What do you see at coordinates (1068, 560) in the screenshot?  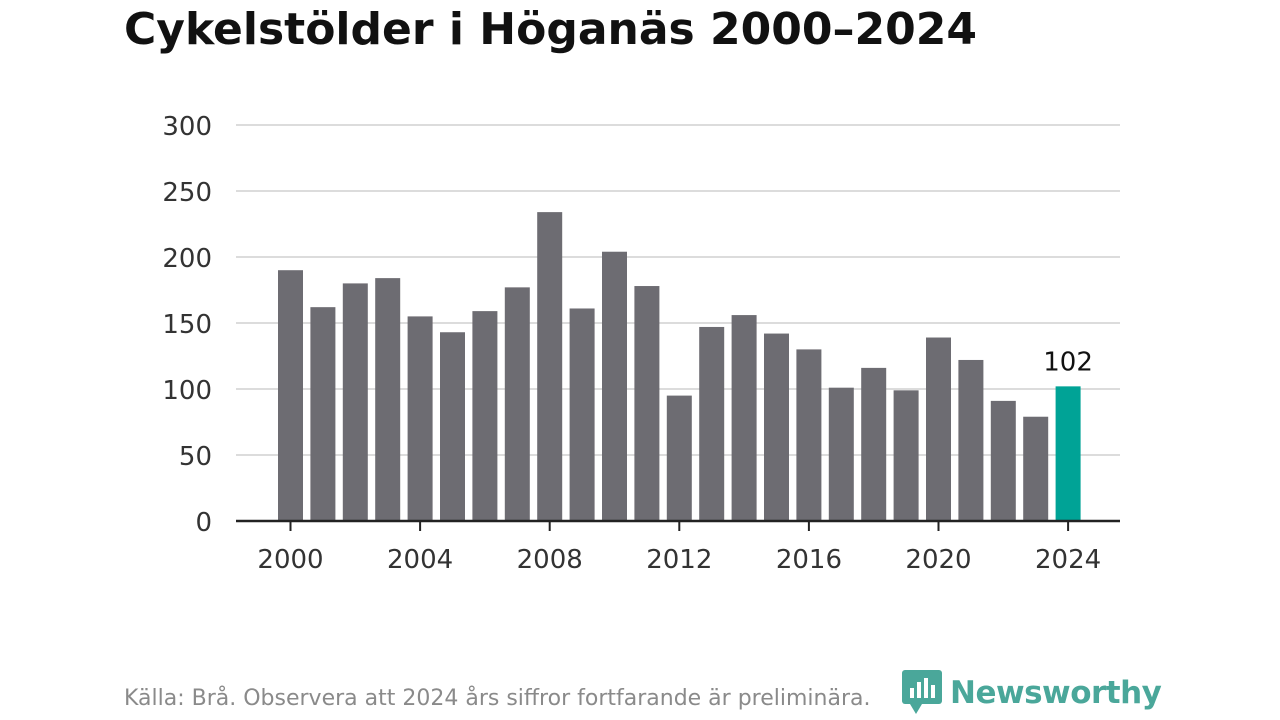 I see `x-tick-label: 2024` at bounding box center [1068, 560].